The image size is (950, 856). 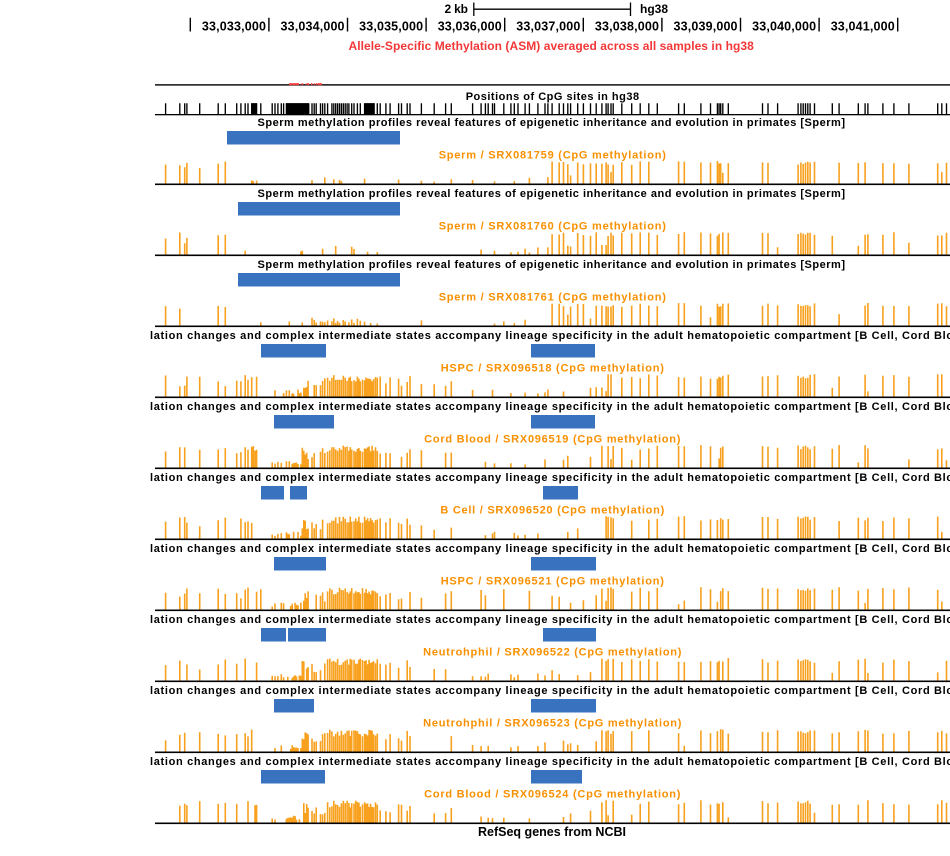 What do you see at coordinates (553, 582) in the screenshot?
I see `svg-text:HSPC / SRX096521 (CpG methylat: HSPC / SRX096521 (CpG methylation)` at bounding box center [553, 582].